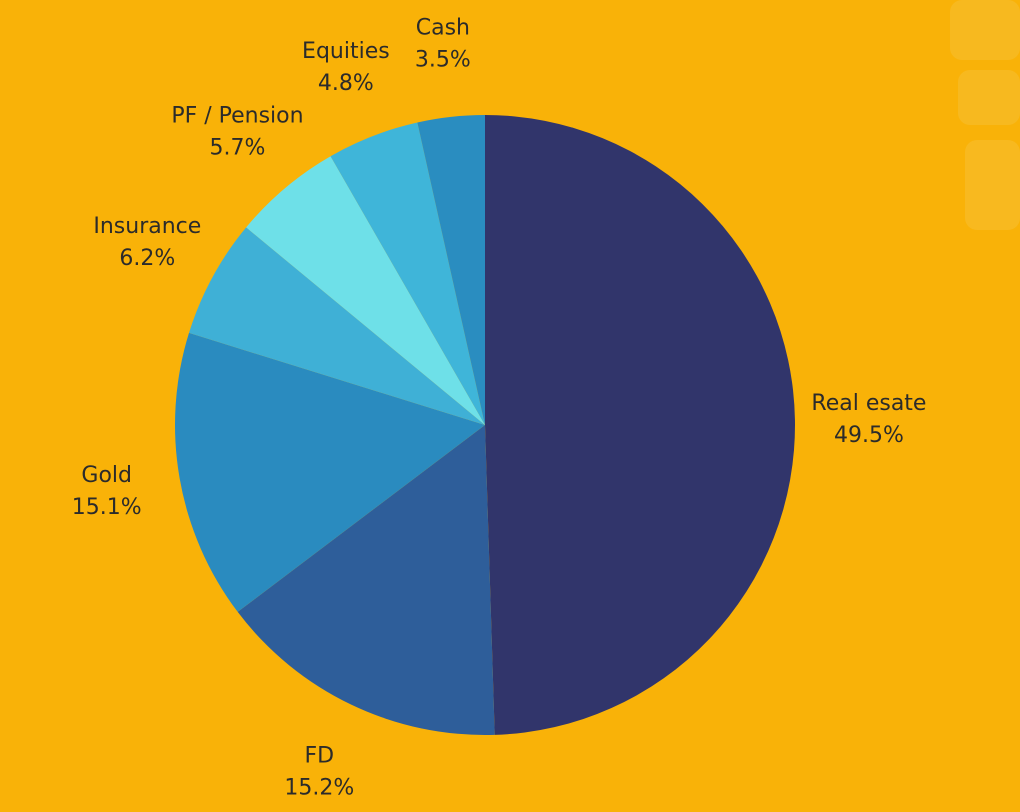  Describe the element at coordinates (346, 83) in the screenshot. I see `value-label: 4.8%` at that location.